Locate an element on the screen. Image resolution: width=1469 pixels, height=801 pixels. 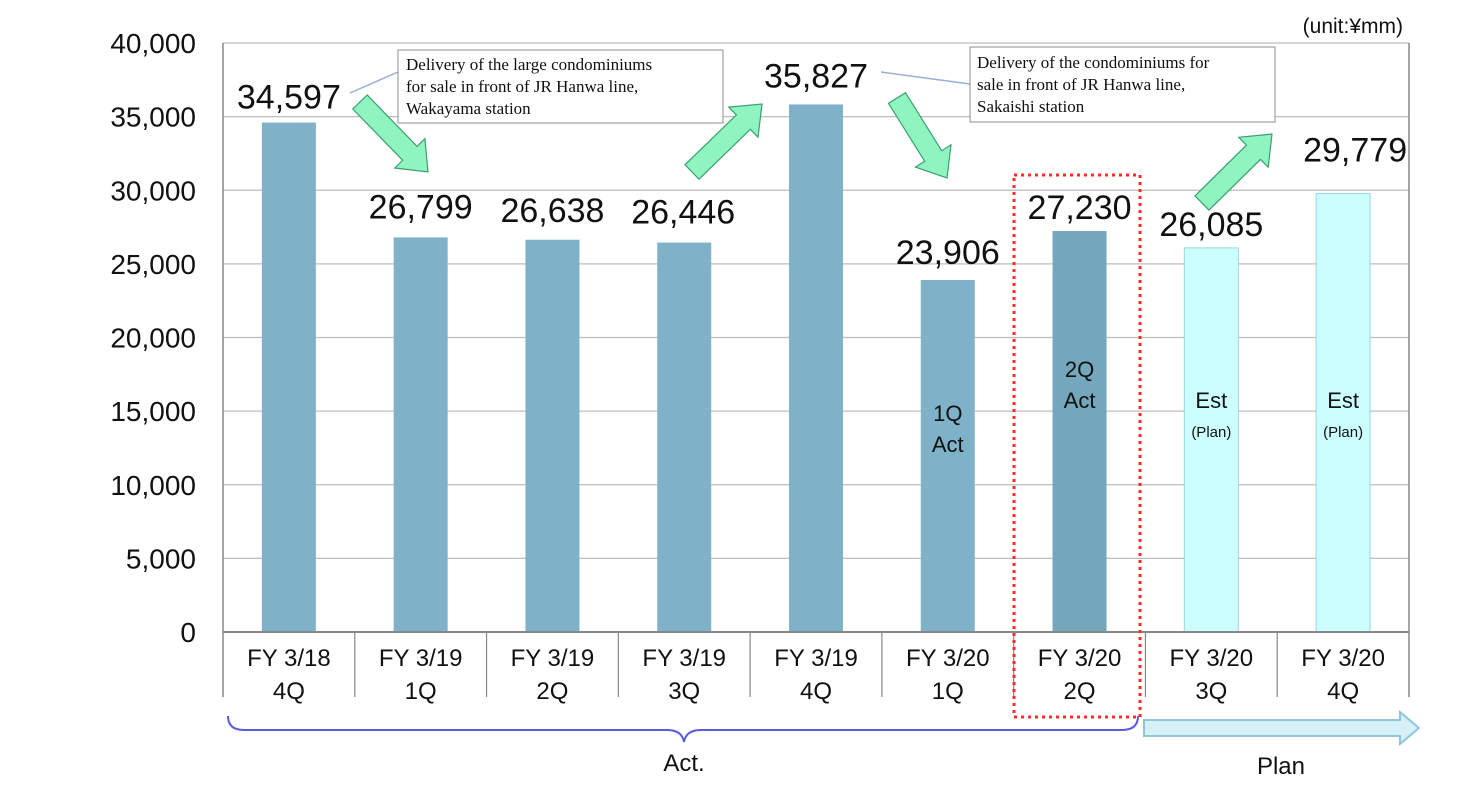
y-tick-label: 15,000 is located at coordinates (153, 411).